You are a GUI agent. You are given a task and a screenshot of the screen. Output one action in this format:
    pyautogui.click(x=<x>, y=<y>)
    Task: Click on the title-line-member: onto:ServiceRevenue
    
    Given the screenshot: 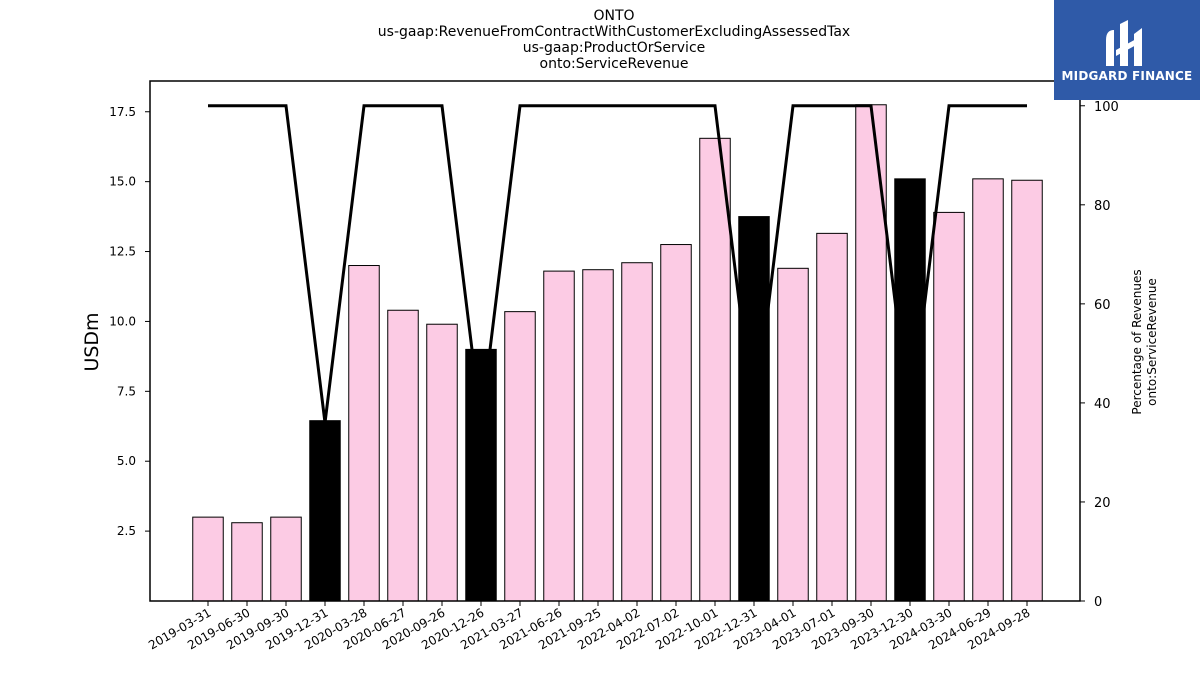 What is the action you would take?
    pyautogui.click(x=614, y=64)
    